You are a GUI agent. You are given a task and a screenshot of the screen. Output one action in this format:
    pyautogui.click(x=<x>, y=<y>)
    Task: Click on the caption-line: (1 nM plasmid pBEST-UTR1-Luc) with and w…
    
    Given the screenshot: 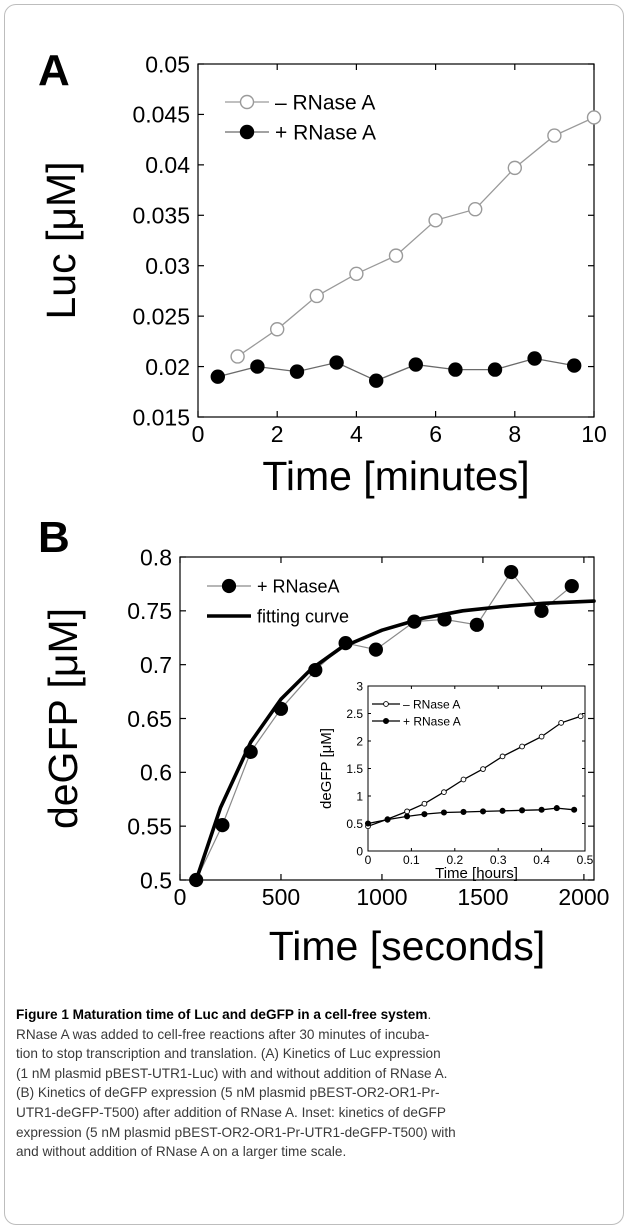 What is the action you would take?
    pyautogui.click(x=232, y=1073)
    